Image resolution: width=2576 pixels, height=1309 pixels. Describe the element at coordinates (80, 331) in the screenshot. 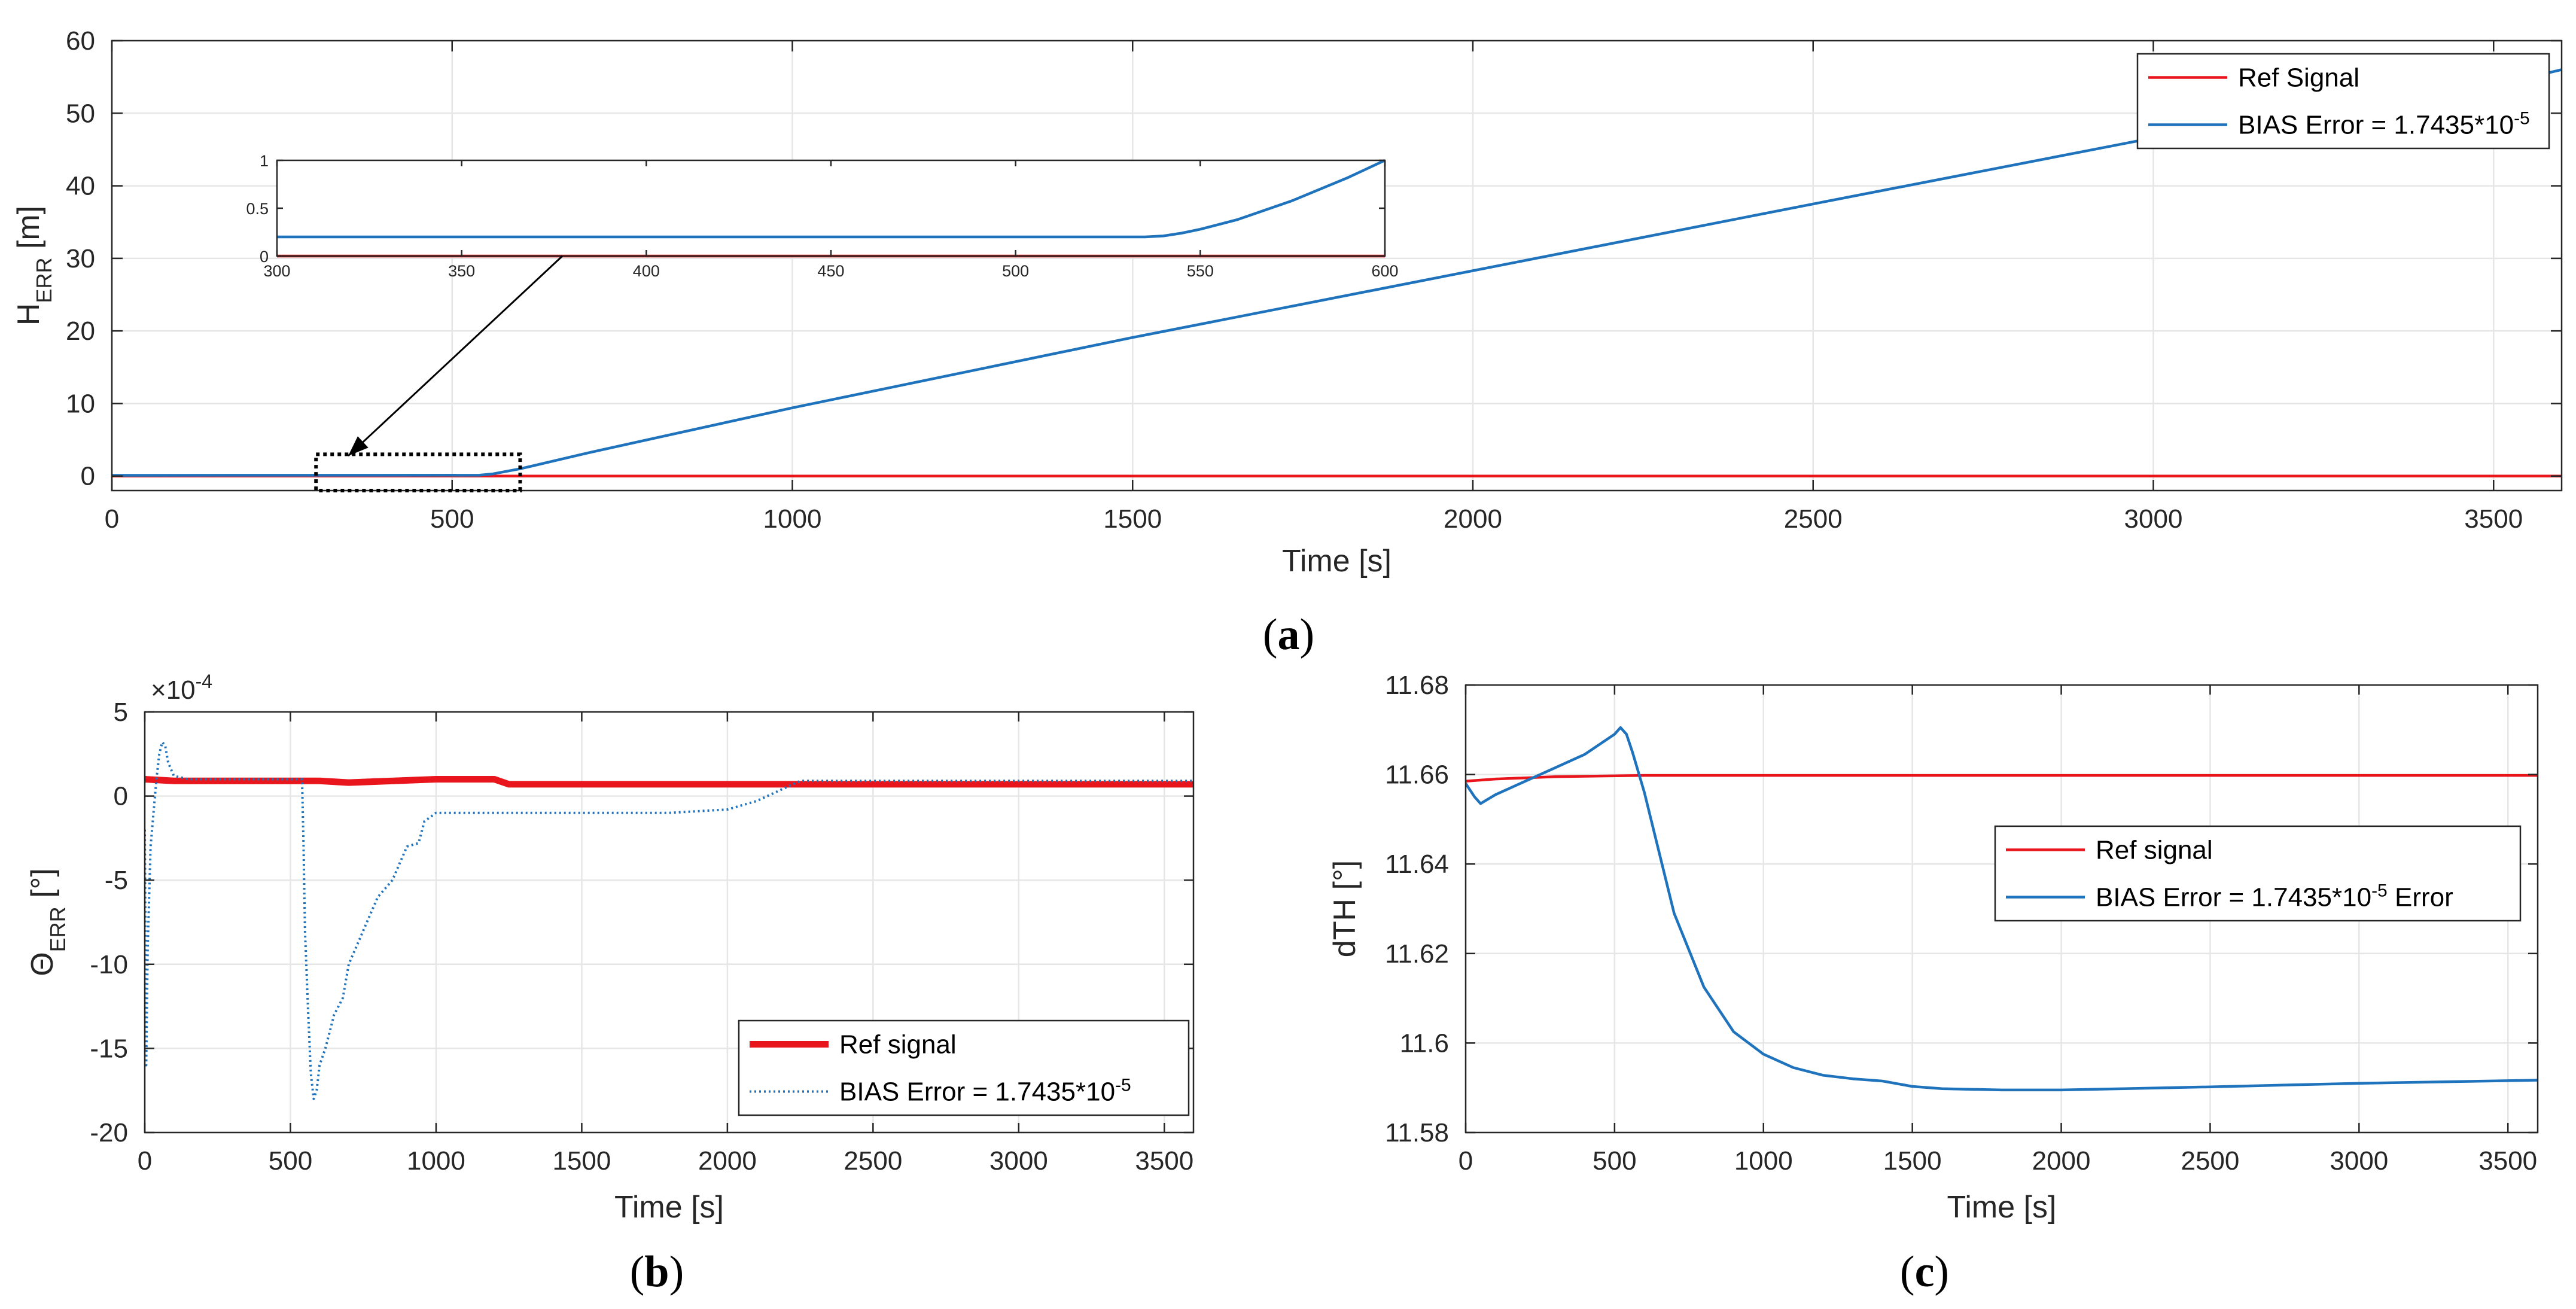

I see `y-tick-label: 20` at that location.